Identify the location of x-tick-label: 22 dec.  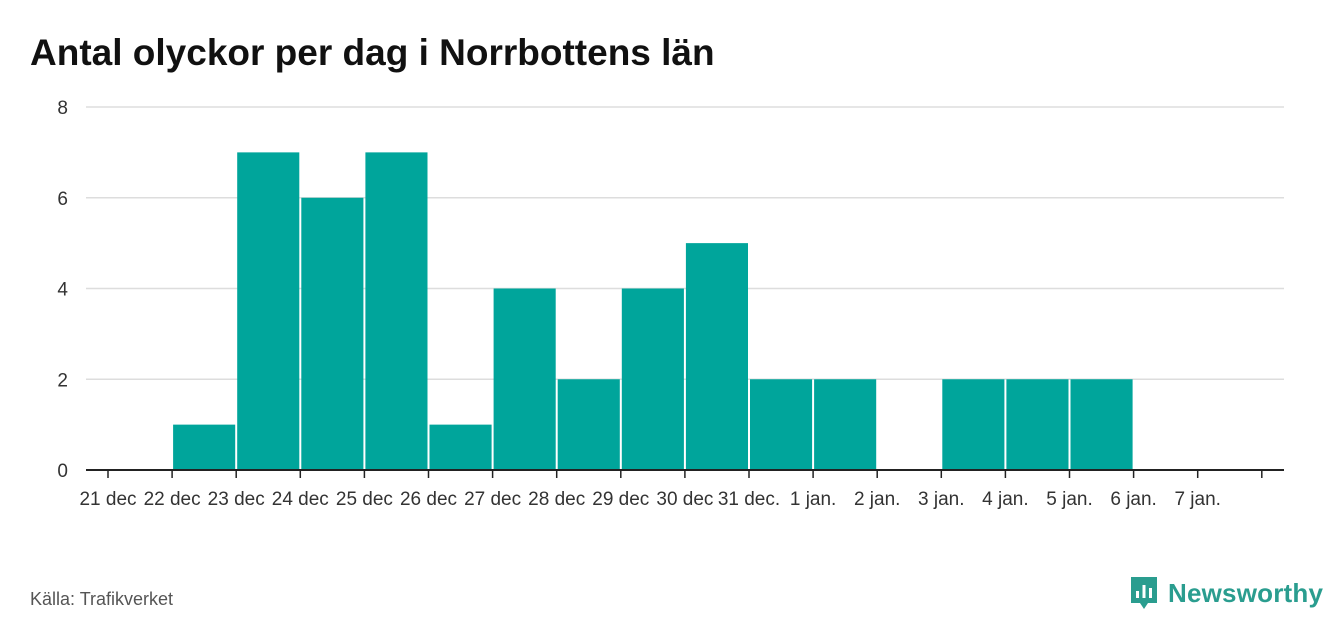
(172, 499).